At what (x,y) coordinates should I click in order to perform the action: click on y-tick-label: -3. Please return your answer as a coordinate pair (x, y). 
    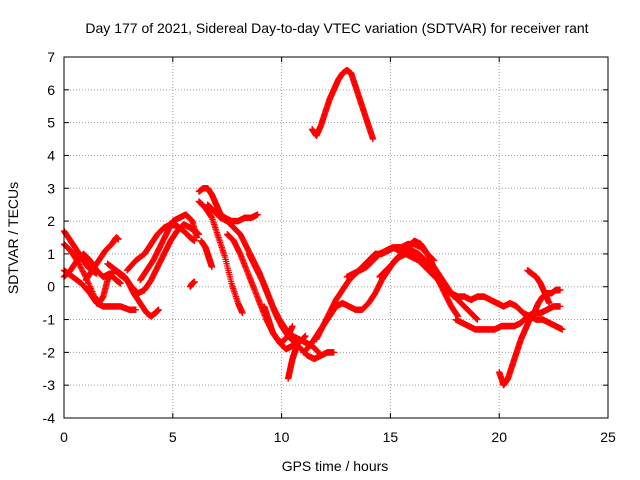
    Looking at the image, I should click on (49, 385).